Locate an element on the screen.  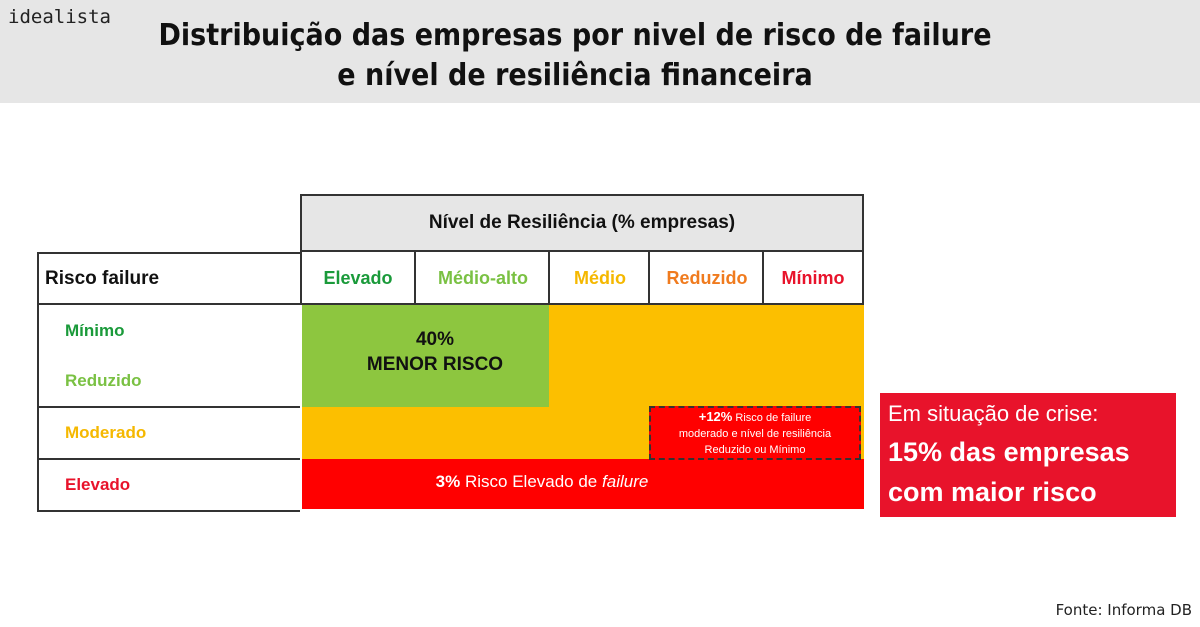
moderate-risk-text-2: moderado e nível de resiliência is located at coordinates (755, 434).